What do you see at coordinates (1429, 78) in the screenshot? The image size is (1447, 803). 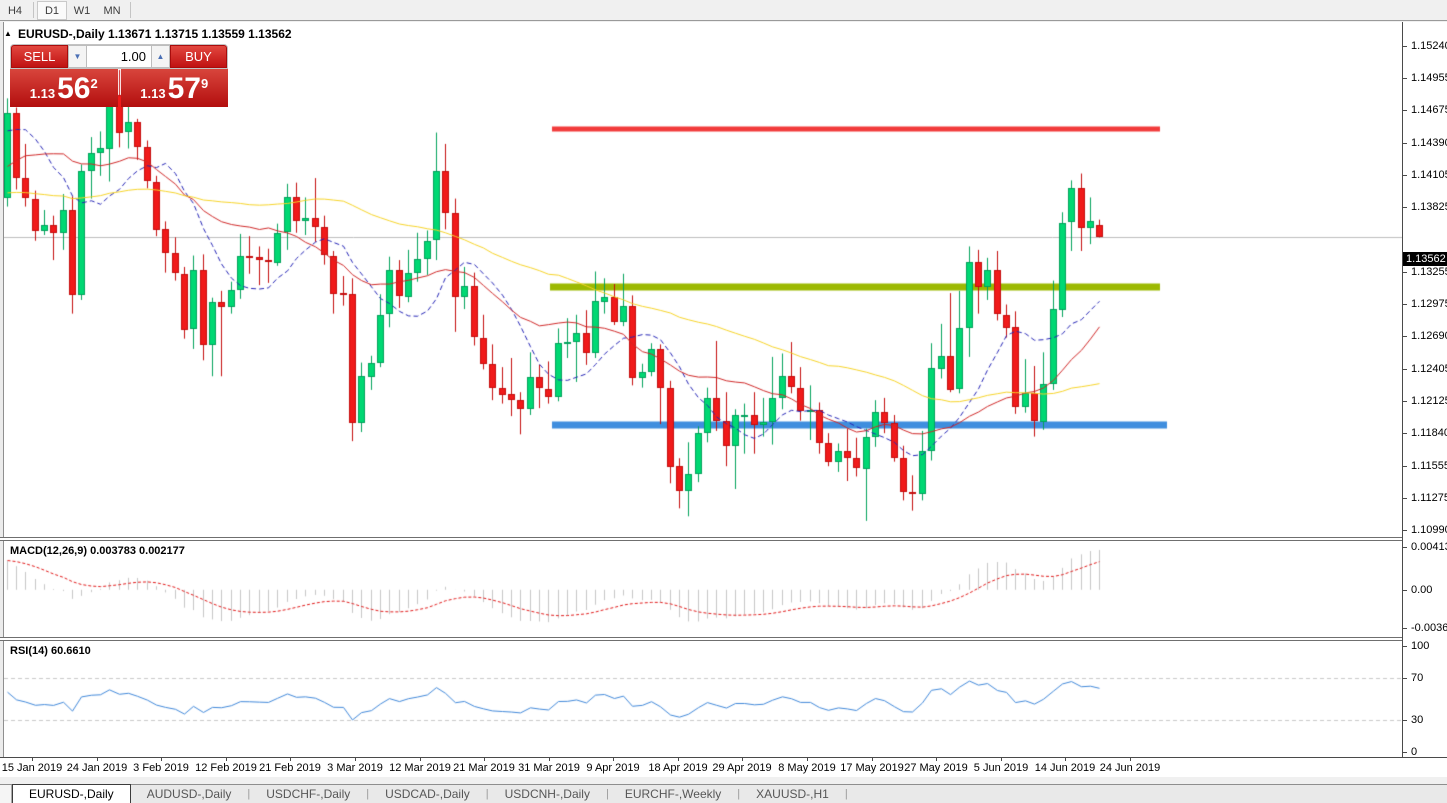 I see `price-axis-label: 1.14955` at bounding box center [1429, 78].